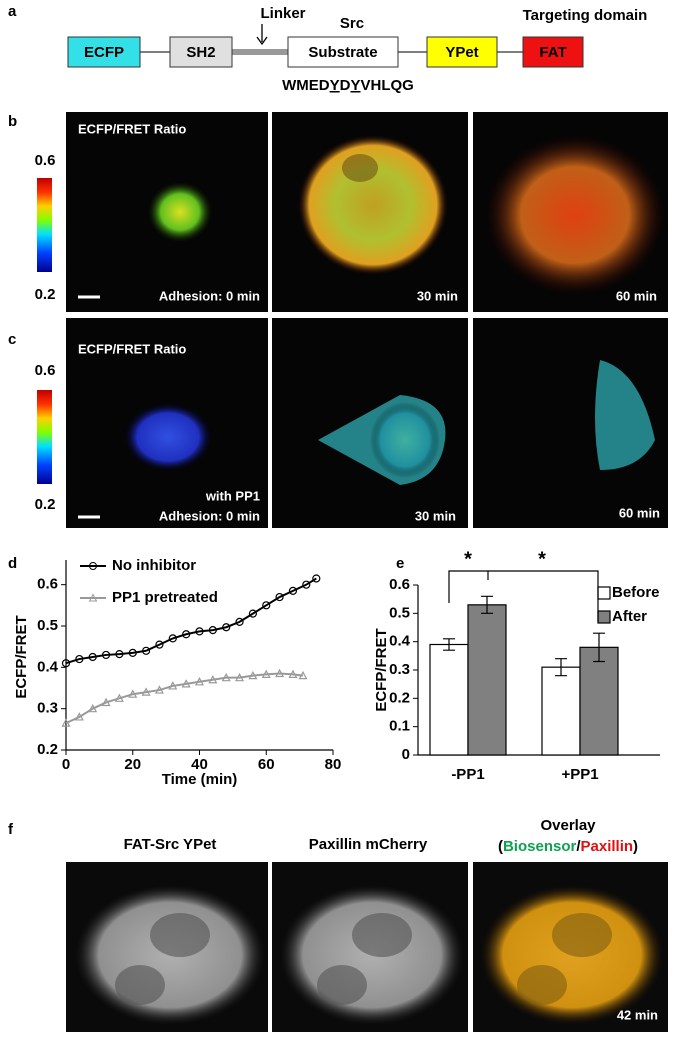 The height and width of the screenshot is (1043, 685). What do you see at coordinates (232, 495) in the screenshot?
I see `condition-label: with PP1` at bounding box center [232, 495].